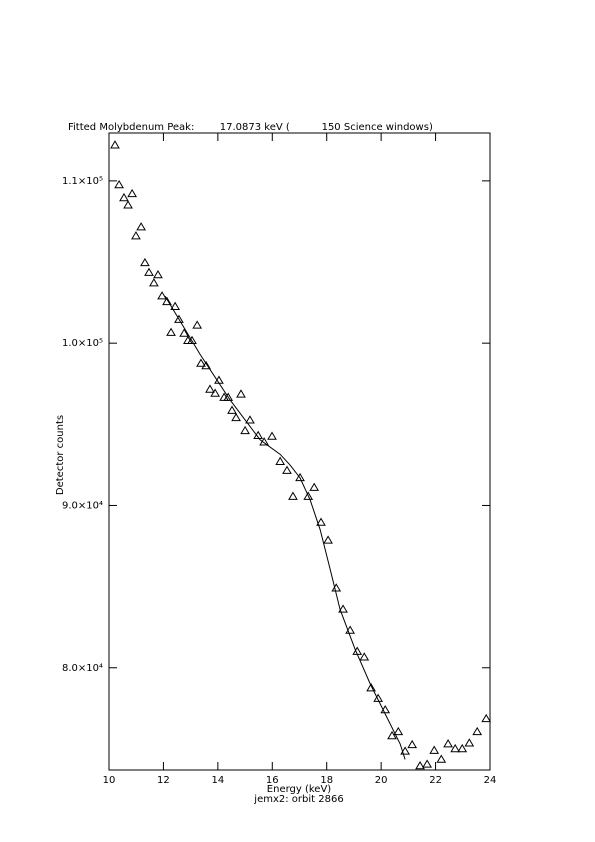  I want to click on y-tick-label: 1.1×10⁵, so click(82, 181).